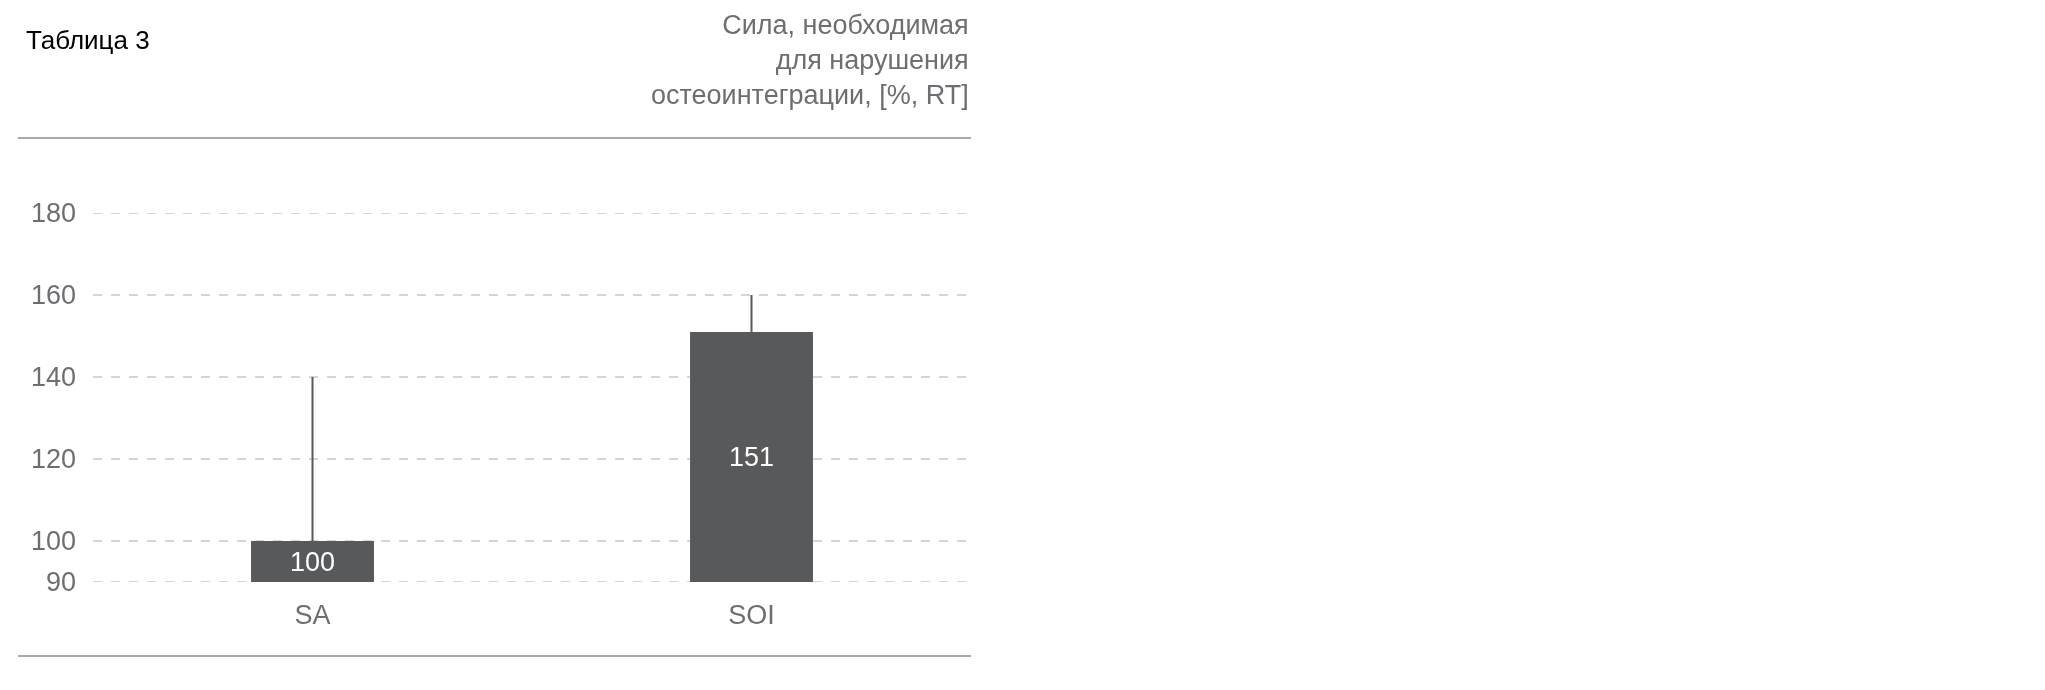 This screenshot has width=2045, height=690. I want to click on y-tick-label: 90, so click(60, 582).